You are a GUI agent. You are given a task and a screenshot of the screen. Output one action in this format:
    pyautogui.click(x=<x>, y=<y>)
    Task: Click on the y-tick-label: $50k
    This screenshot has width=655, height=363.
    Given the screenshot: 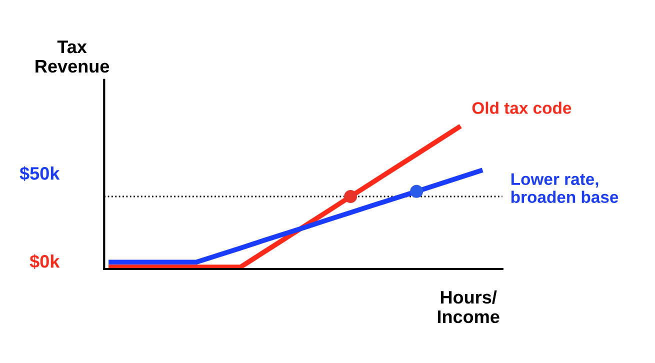 What is the action you would take?
    pyautogui.click(x=40, y=173)
    